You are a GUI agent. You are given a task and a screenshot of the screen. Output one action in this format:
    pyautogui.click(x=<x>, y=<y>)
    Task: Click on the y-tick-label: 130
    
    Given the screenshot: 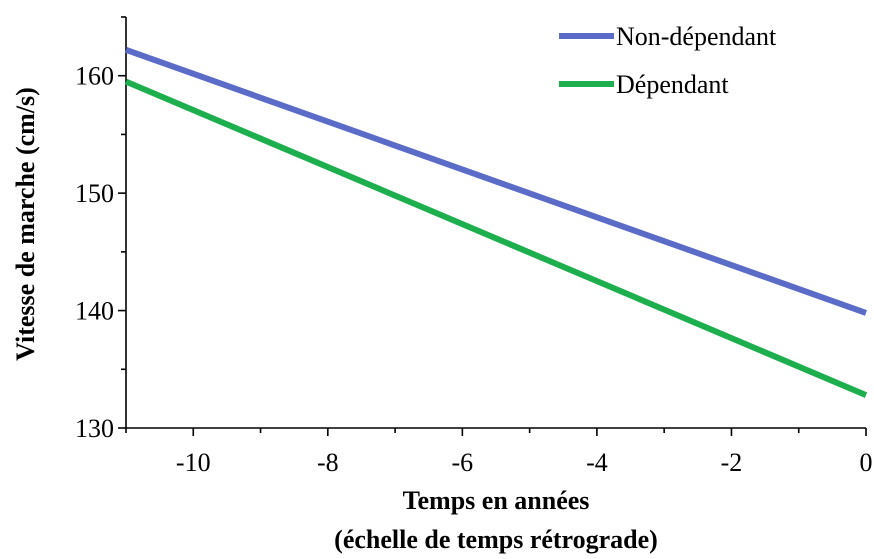 What is the action you would take?
    pyautogui.click(x=94, y=428)
    